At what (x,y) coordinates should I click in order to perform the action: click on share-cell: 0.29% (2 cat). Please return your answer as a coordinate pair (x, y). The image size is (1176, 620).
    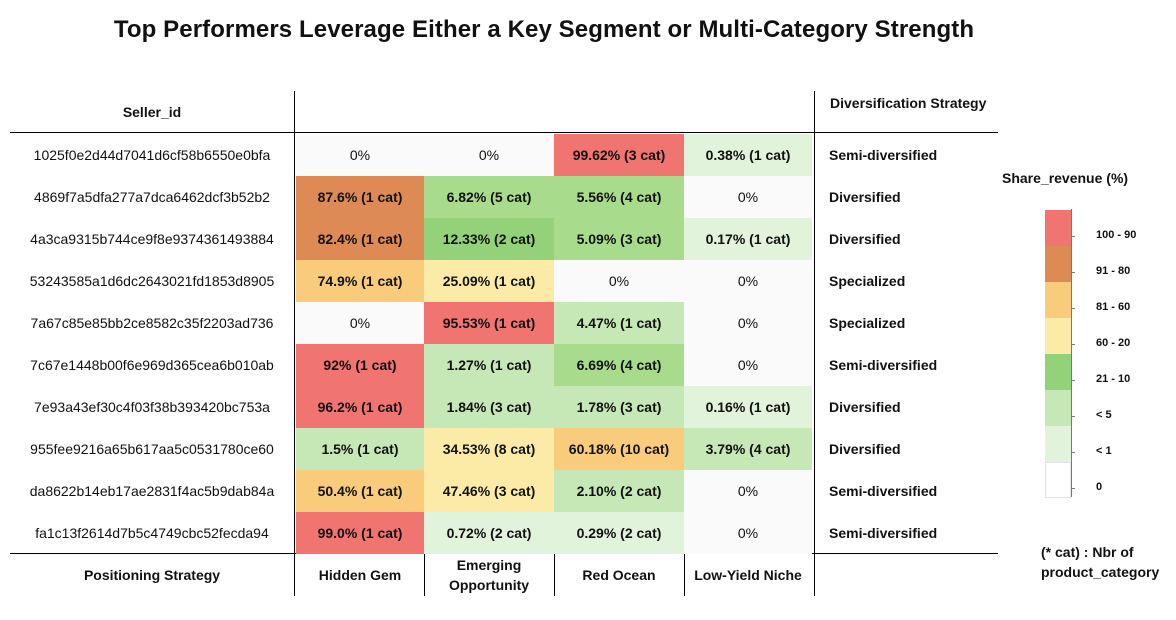
    Looking at the image, I should click on (619, 533).